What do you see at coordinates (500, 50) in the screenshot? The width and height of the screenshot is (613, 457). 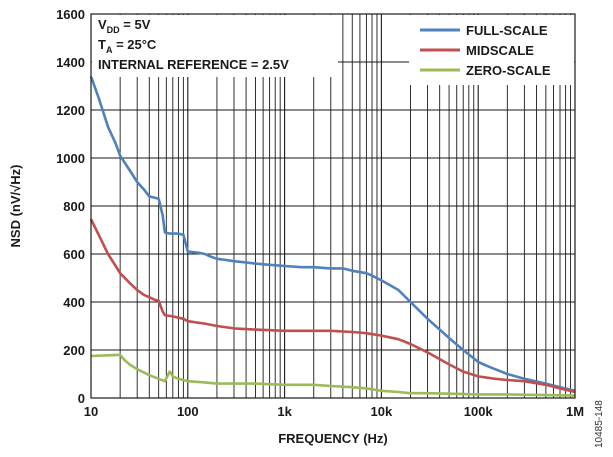 I see `legend-label-midscale: MIDSCALE` at bounding box center [500, 50].